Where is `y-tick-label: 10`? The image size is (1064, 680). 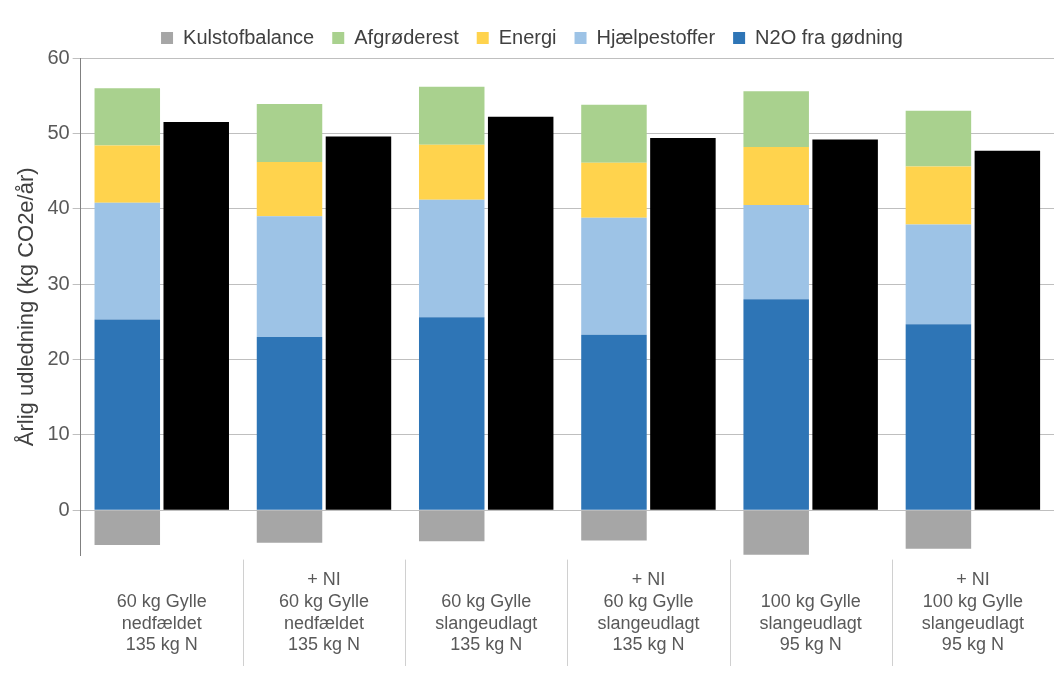
y-tick-label: 10 is located at coordinates (58, 433).